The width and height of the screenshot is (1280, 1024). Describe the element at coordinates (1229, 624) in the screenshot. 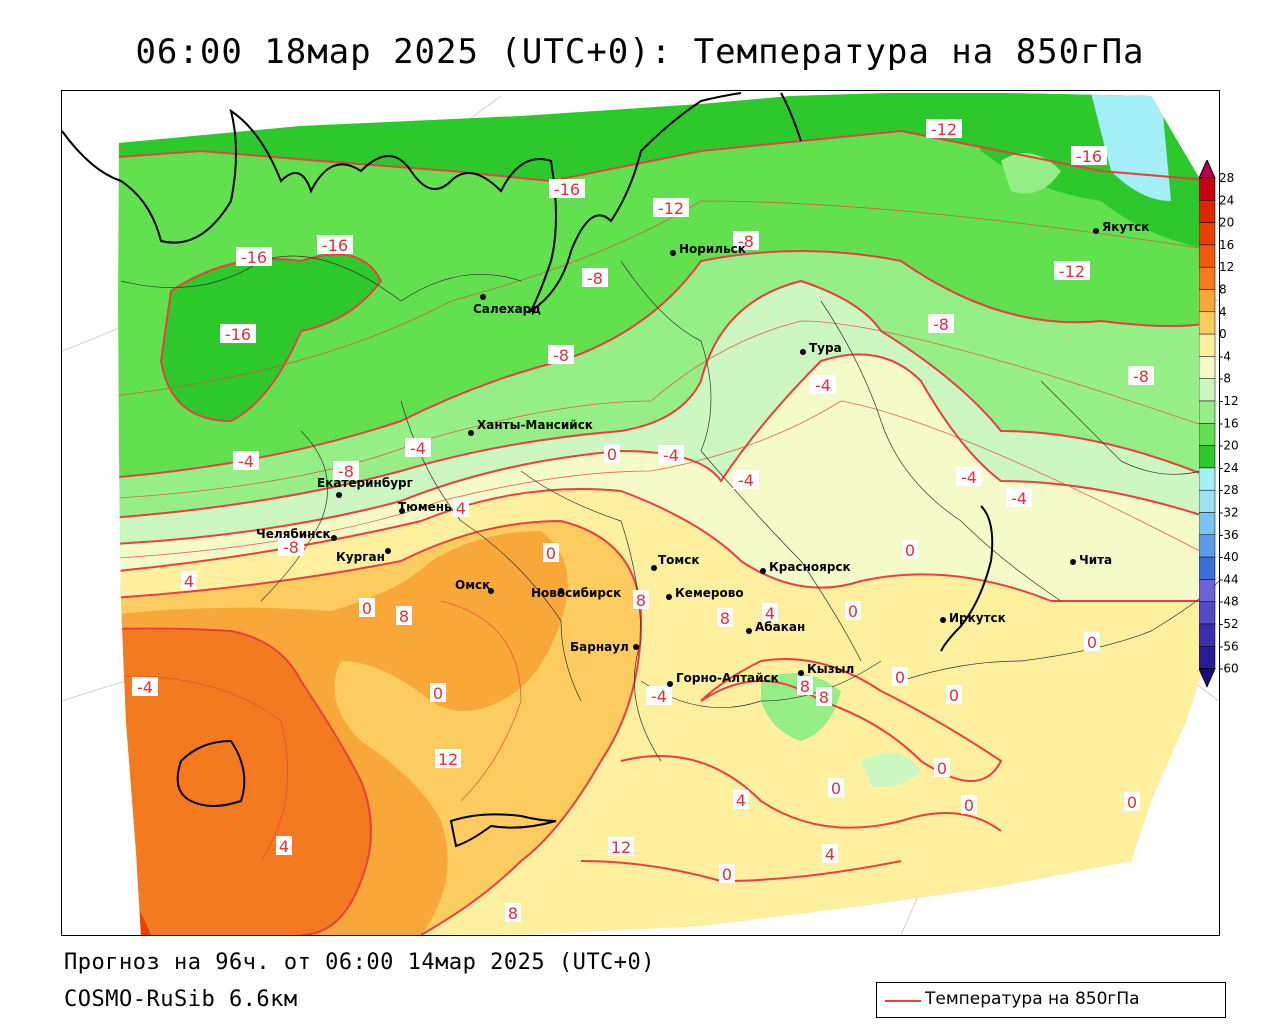

I see `colorbar-tick-label: -52` at that location.